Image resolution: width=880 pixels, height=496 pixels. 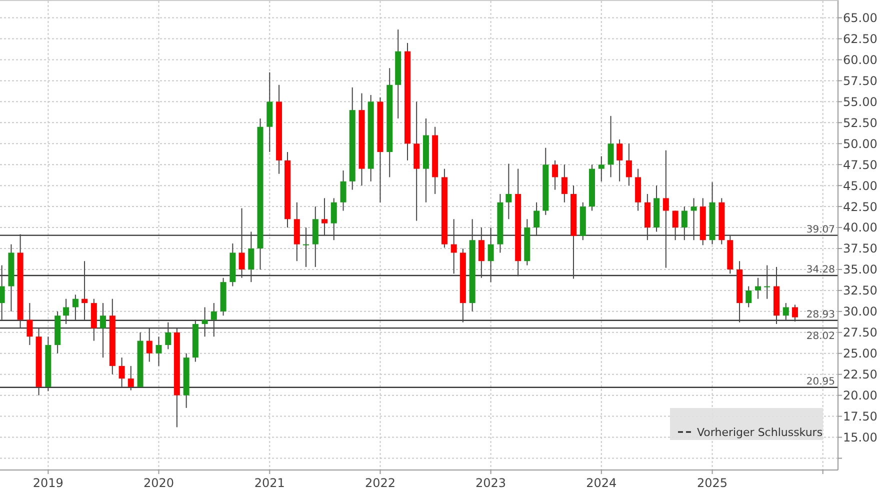 I want to click on y-tick-label: 20.00, so click(x=860, y=395).